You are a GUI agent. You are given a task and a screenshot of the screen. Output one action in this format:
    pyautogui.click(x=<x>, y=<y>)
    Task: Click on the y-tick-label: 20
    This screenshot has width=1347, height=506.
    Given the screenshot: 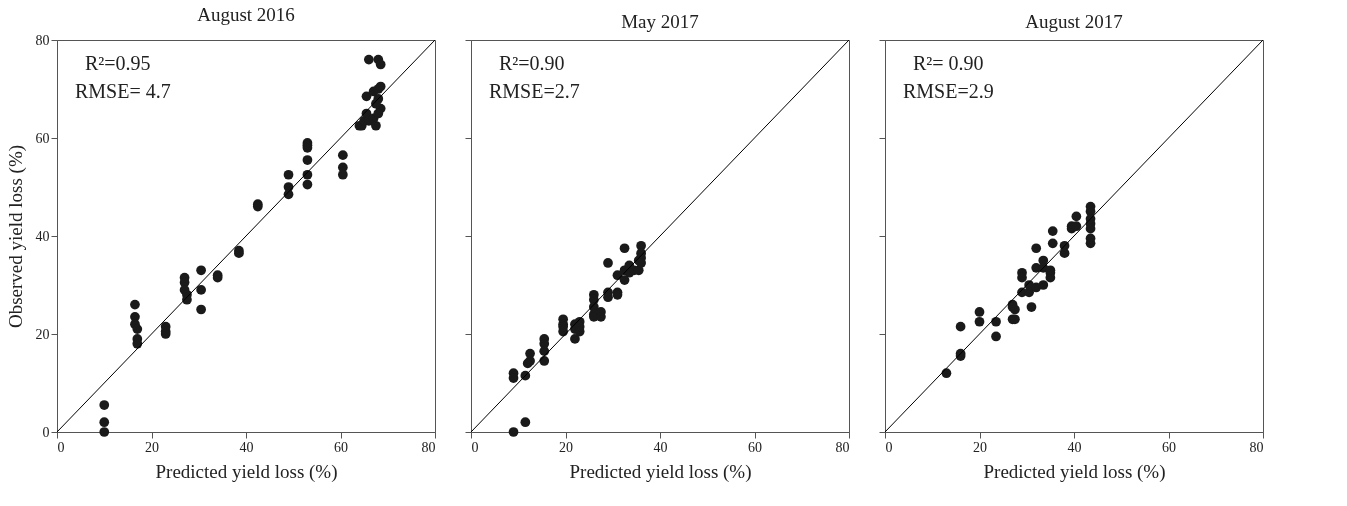 What is the action you would take?
    pyautogui.click(x=42, y=334)
    